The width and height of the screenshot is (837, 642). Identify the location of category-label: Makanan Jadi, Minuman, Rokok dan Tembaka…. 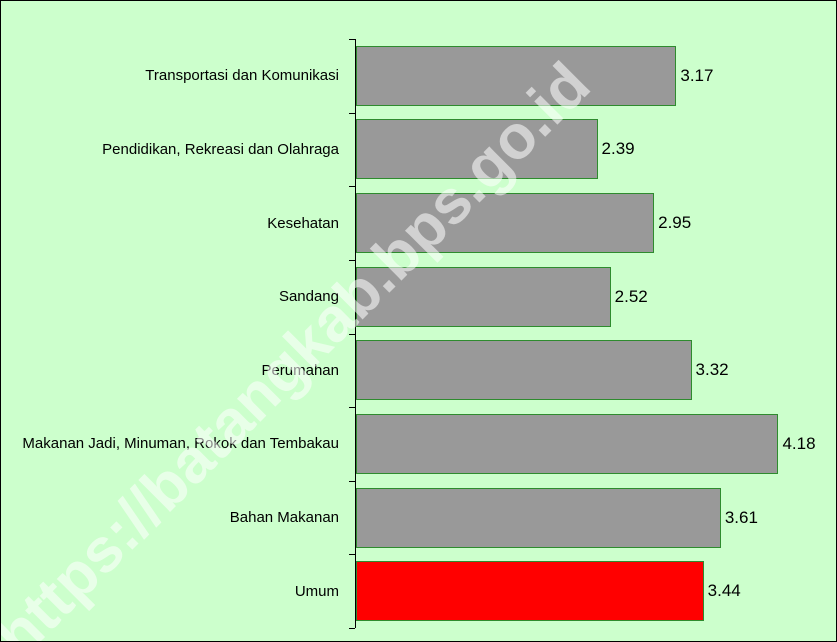
(170, 444).